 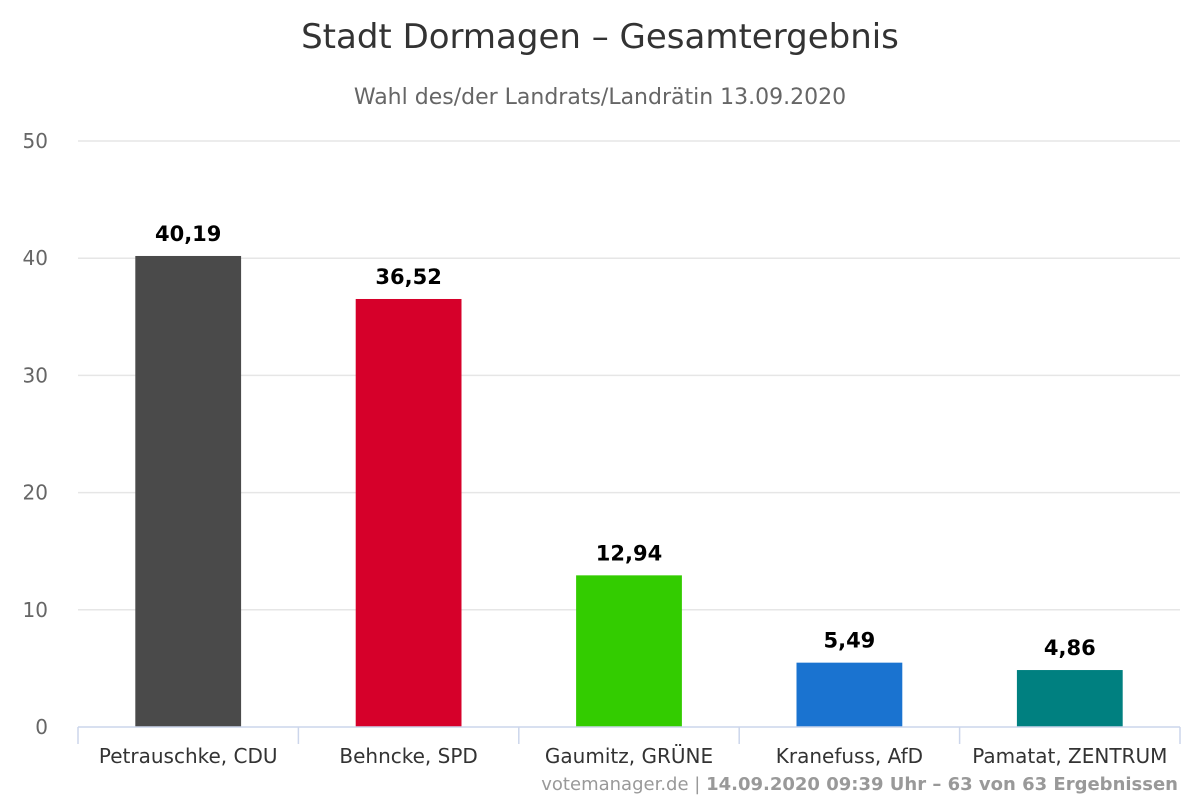 What do you see at coordinates (35, 375) in the screenshot?
I see `y-tick-label: 30` at bounding box center [35, 375].